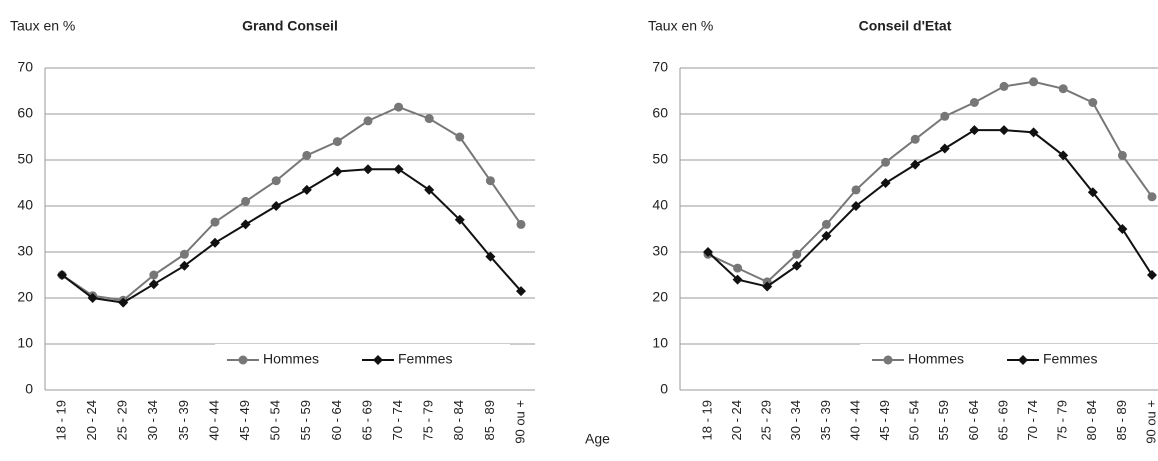 The width and height of the screenshot is (1158, 461). What do you see at coordinates (930, 208) in the screenshot?
I see `series-line` at bounding box center [930, 208].